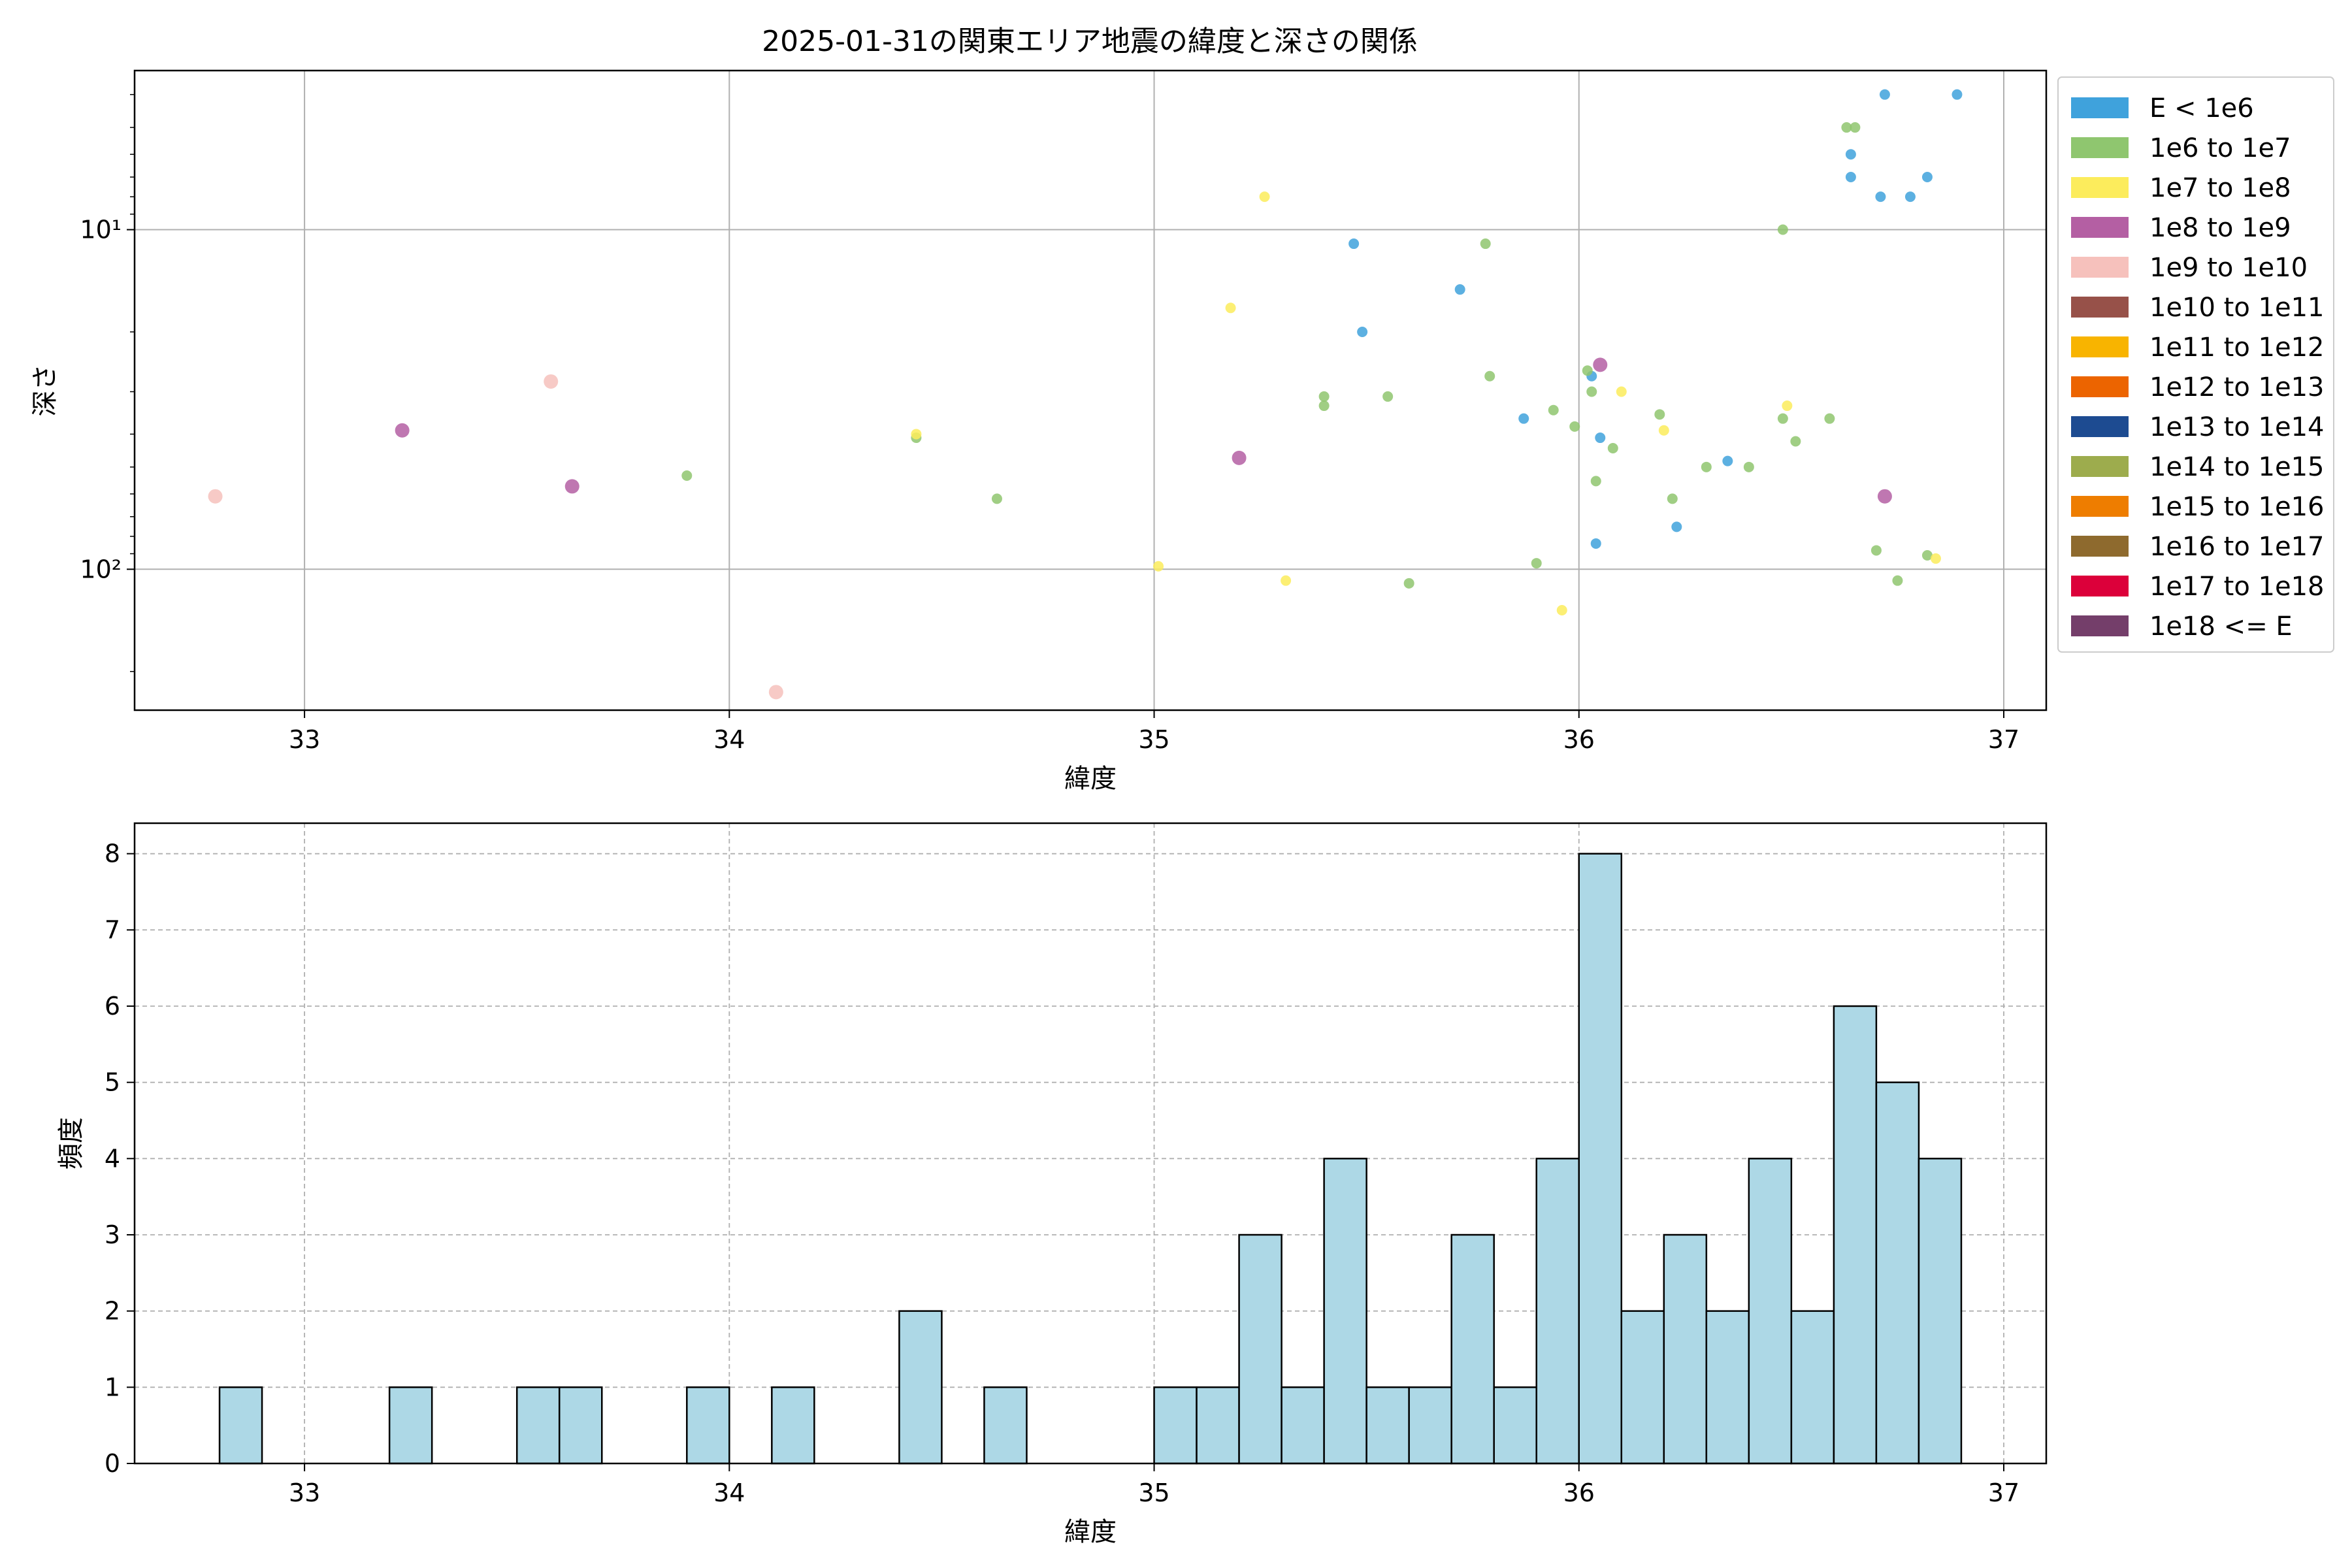  I want to click on histogram-y-tick-label: 4, so click(112, 1158).